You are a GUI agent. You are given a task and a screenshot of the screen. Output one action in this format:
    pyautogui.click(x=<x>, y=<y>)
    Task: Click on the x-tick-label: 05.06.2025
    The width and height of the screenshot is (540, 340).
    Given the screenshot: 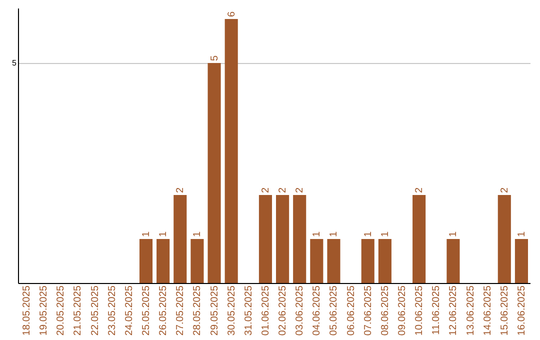 What is the action you would take?
    pyautogui.click(x=334, y=310)
    